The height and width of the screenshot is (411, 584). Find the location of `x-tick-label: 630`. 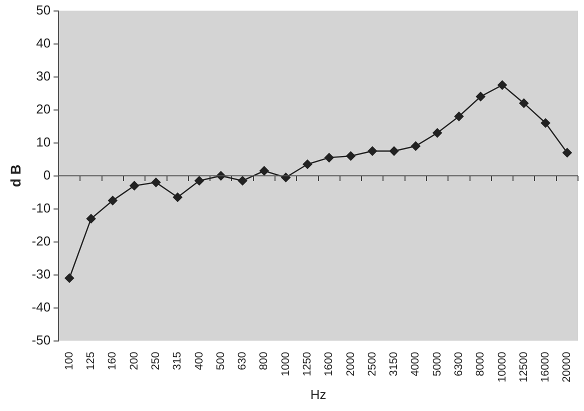

x-tick-label: 630 is located at coordinates (242, 361).